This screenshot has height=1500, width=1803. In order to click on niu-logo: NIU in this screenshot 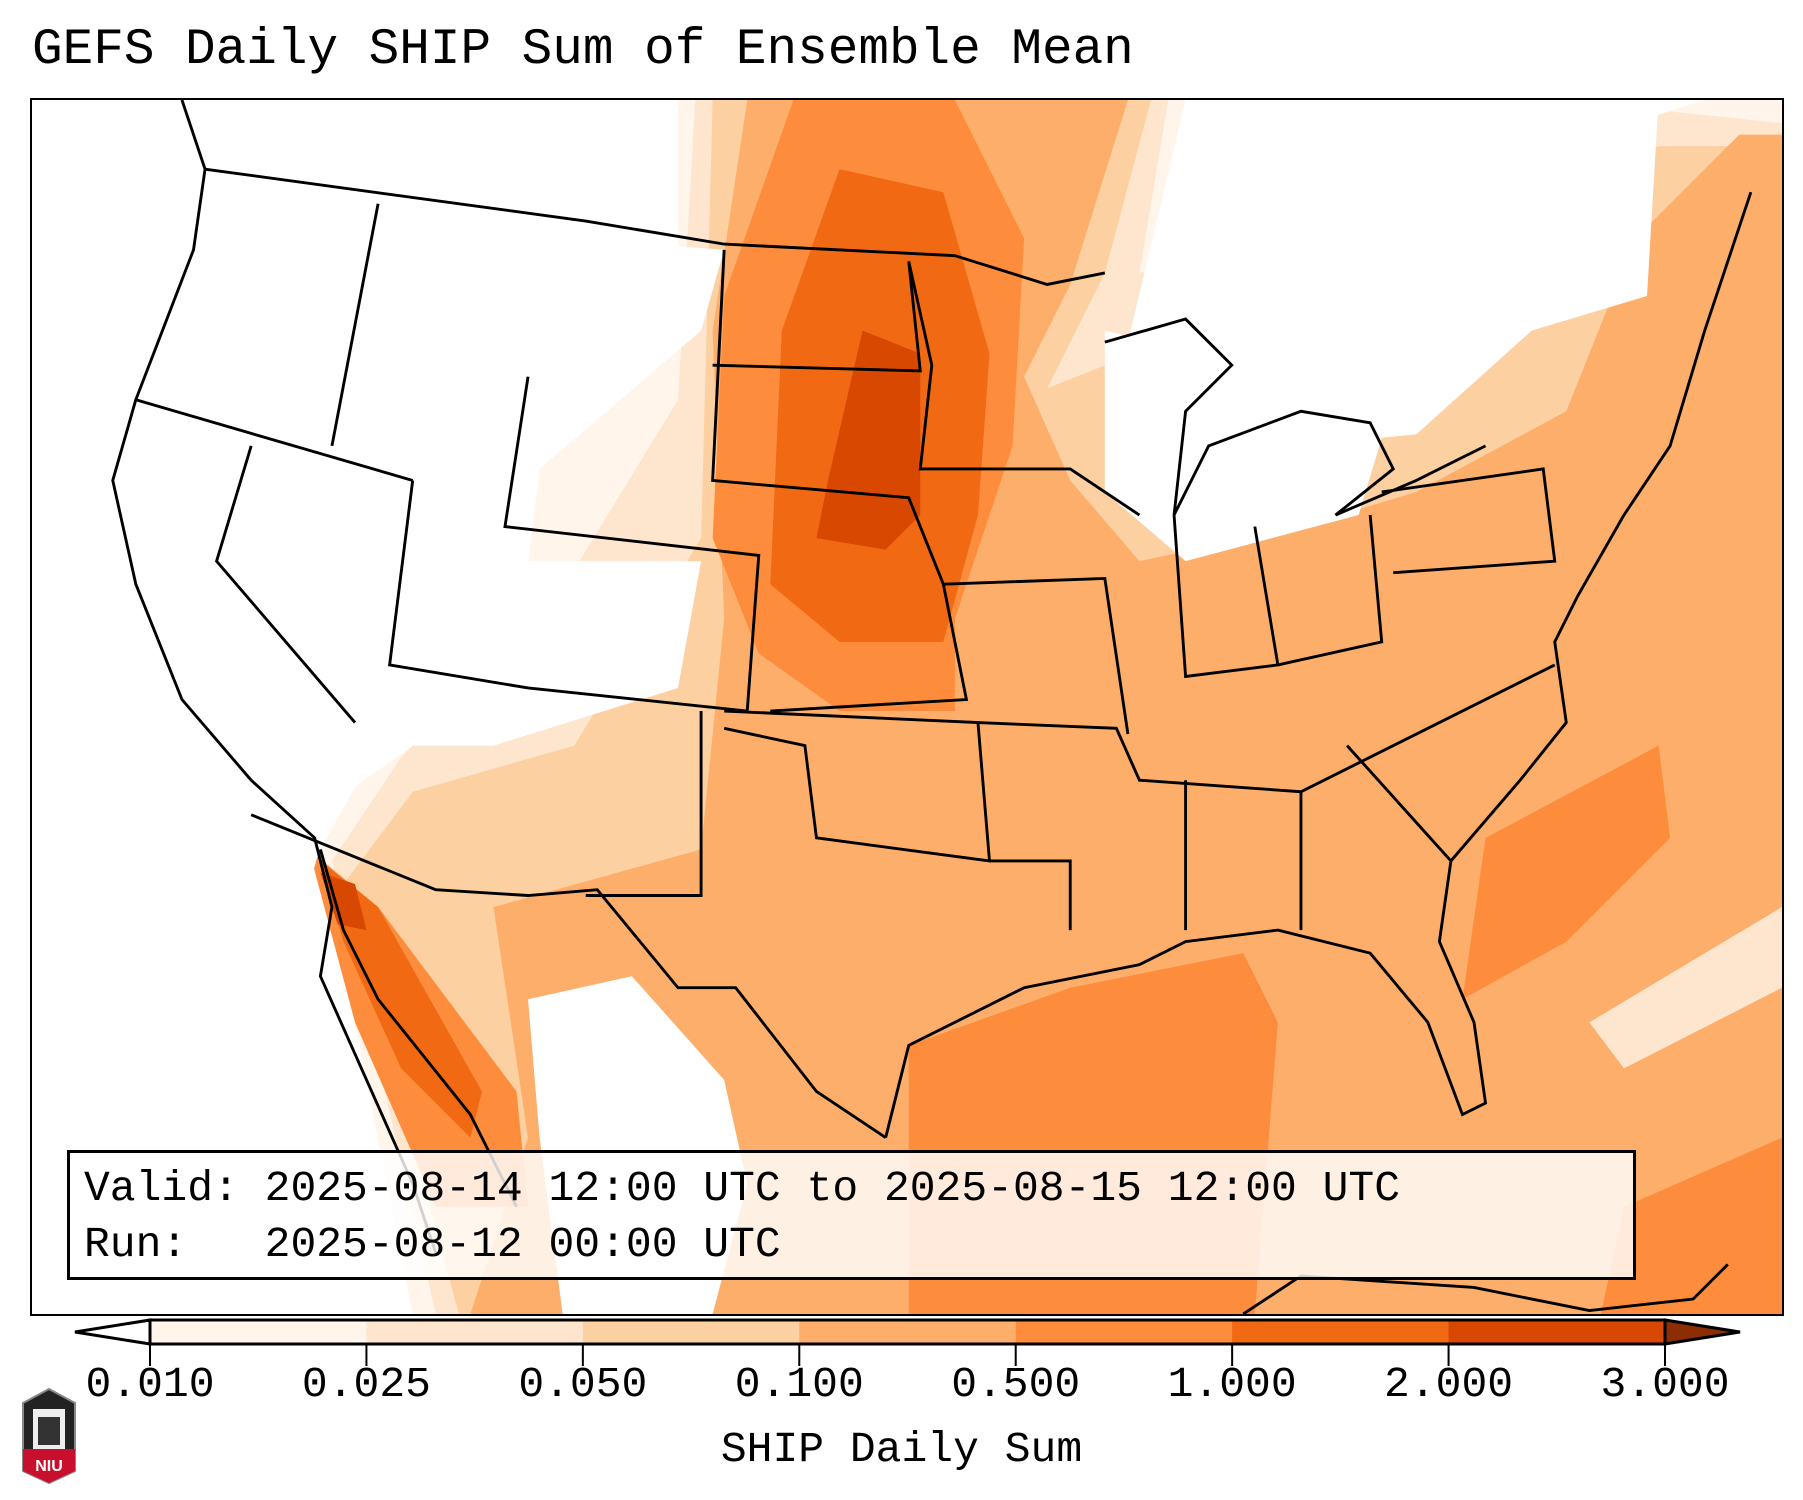, I will do `click(49, 1436)`.